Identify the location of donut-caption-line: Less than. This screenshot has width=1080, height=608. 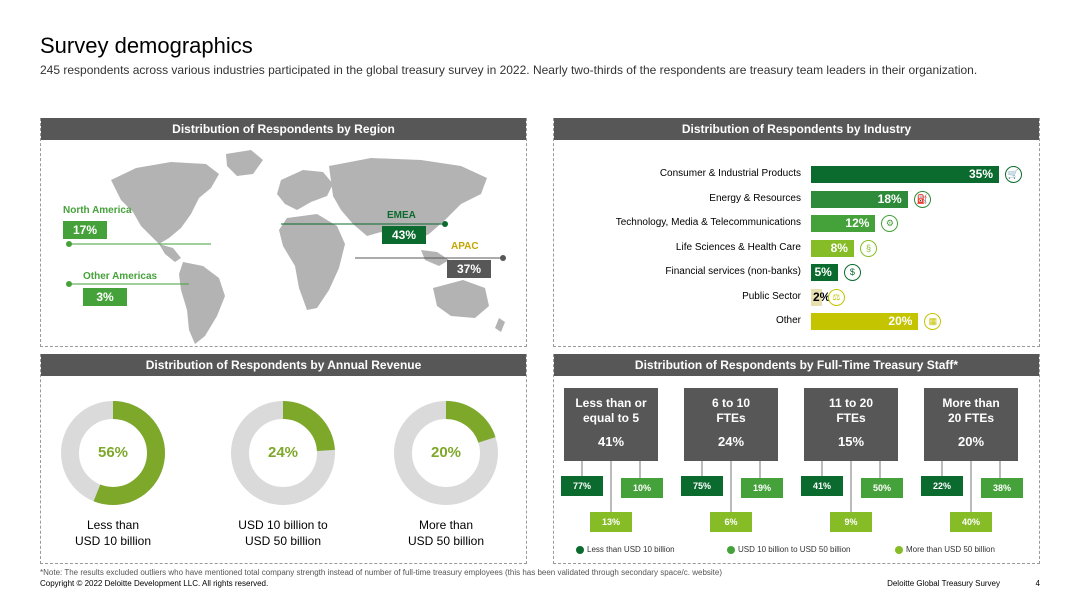
(113, 525).